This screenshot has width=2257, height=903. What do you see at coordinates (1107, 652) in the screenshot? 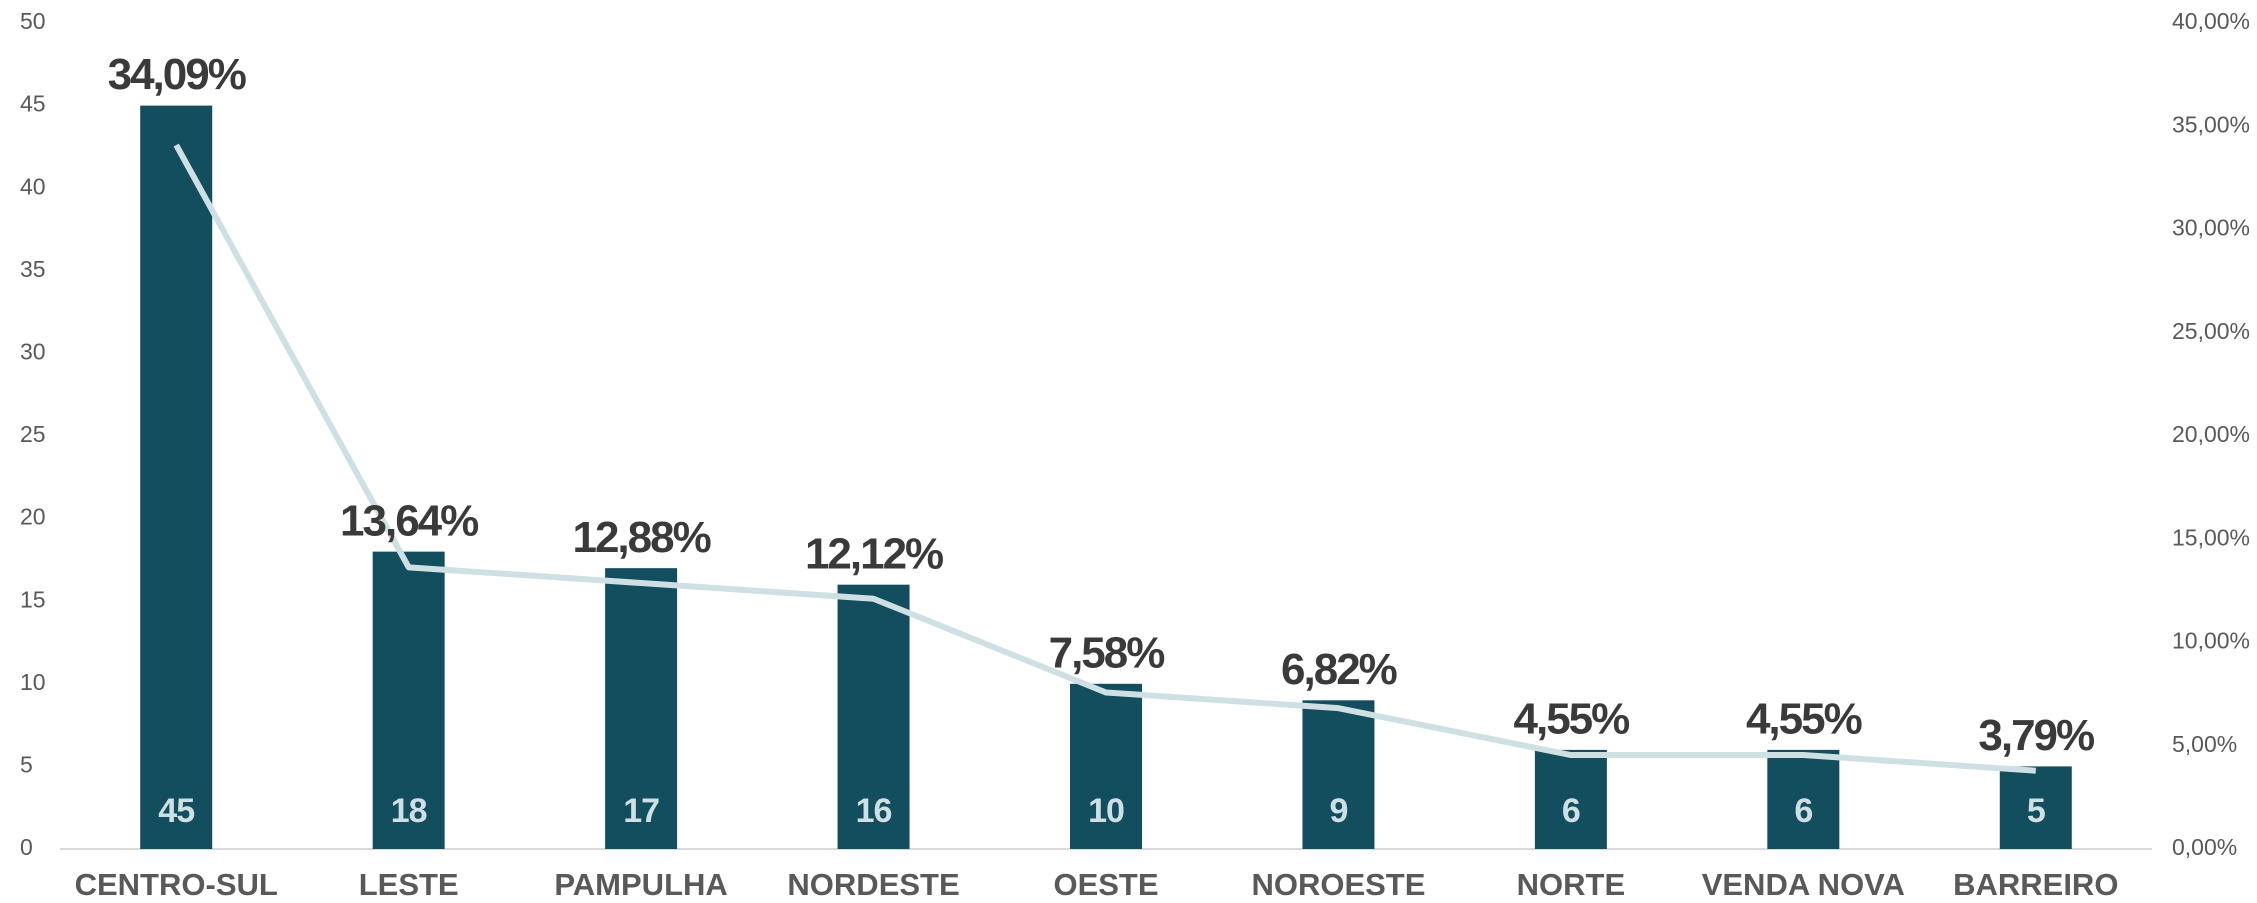
I see `line-value-label: 7,58%` at bounding box center [1107, 652].